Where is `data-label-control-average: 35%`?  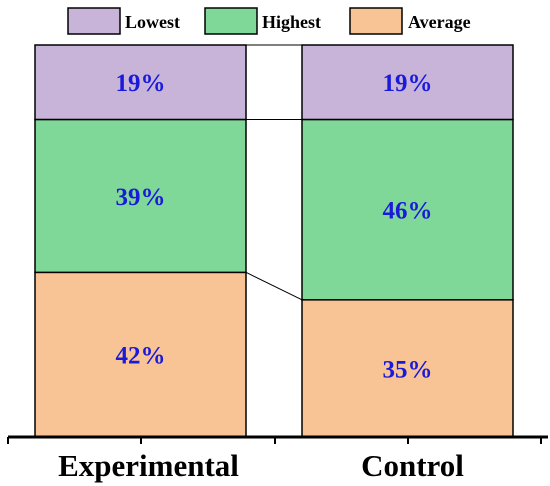 data-label-control-average: 35% is located at coordinates (408, 369).